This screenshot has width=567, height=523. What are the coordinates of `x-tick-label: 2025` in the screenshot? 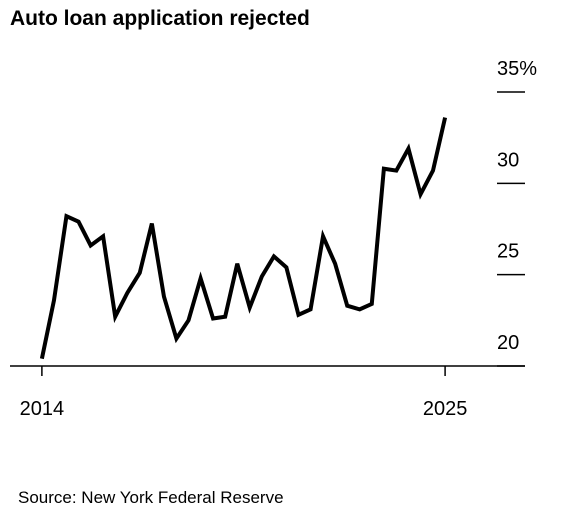 It's located at (445, 409).